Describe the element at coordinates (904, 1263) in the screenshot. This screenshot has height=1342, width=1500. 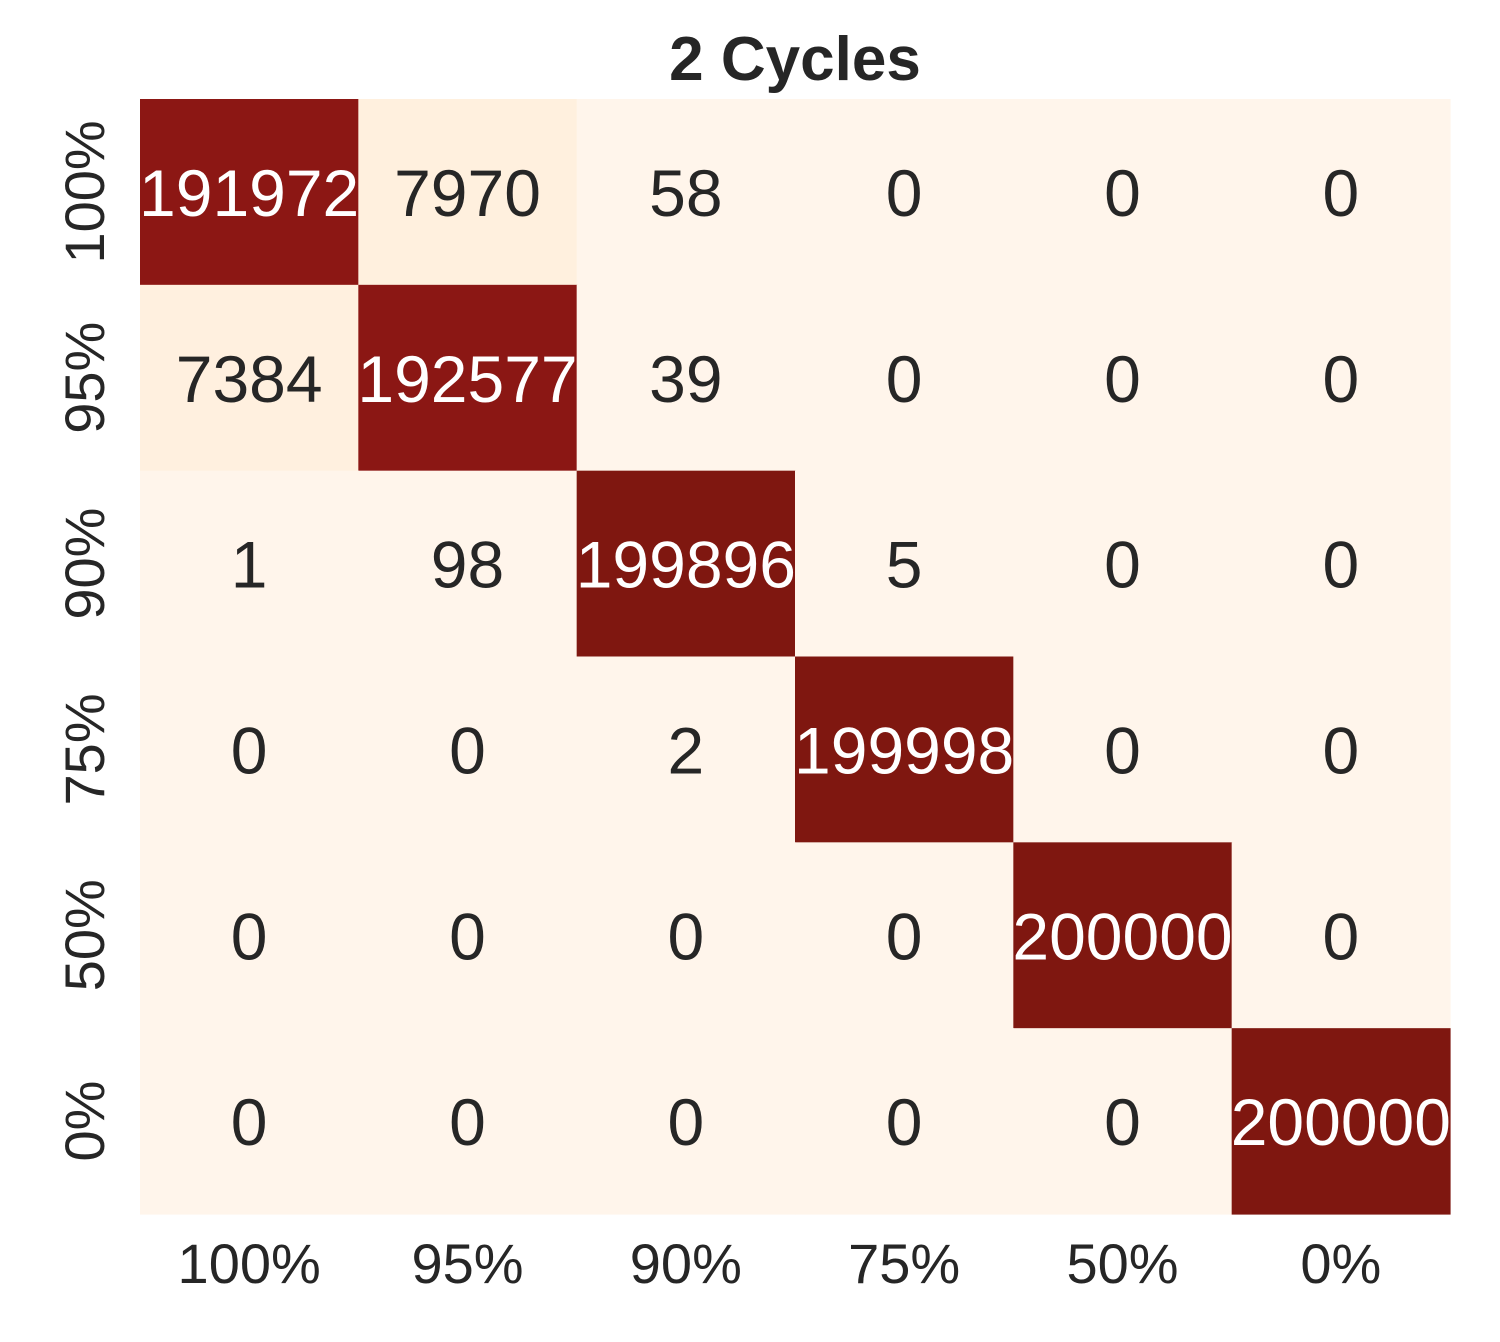
I see `x-axis-tick-label: 75%` at that location.